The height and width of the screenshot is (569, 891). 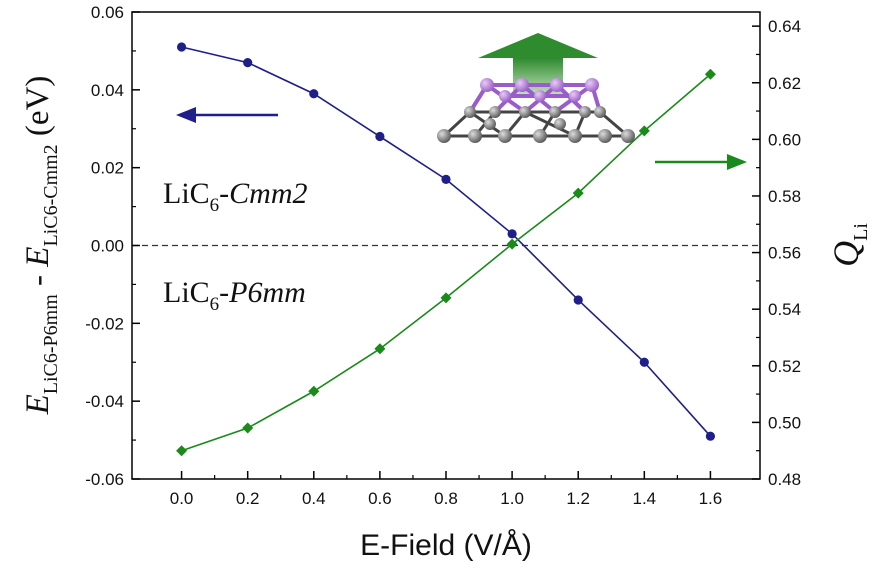 What do you see at coordinates (104, 479) in the screenshot?
I see `left-tick-label: -0.06` at bounding box center [104, 479].